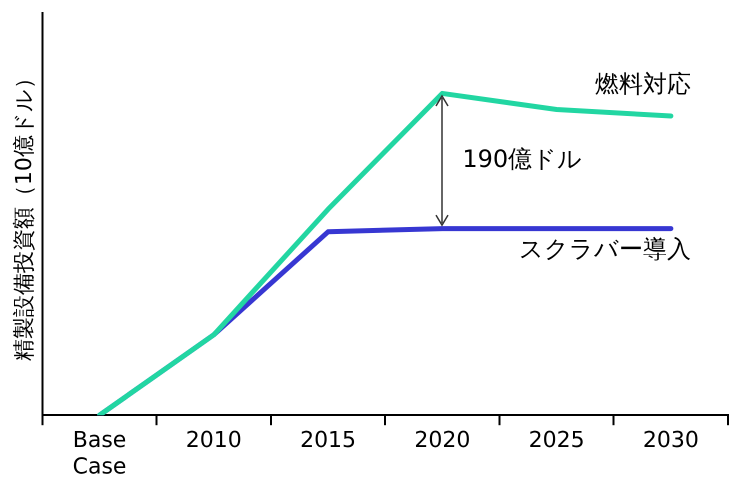 The image size is (746, 492). What do you see at coordinates (24, 214) in the screenshot?
I see `y-axis-title: 精製設備投資額（10億ドル）` at bounding box center [24, 214].